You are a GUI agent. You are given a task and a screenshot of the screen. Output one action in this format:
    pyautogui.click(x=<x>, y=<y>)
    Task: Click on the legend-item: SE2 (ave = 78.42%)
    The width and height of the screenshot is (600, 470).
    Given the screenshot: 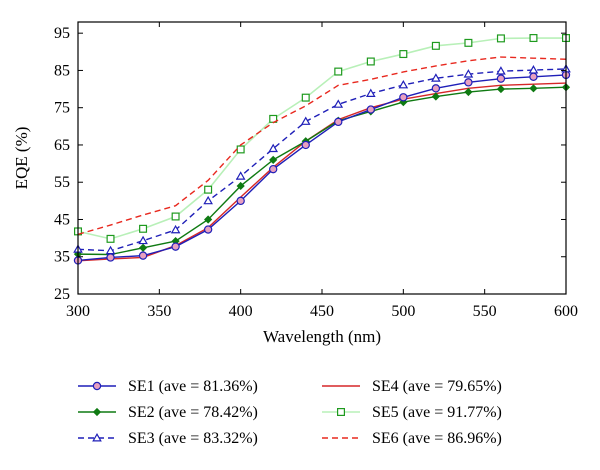 What is the action you would take?
    pyautogui.click(x=168, y=412)
    